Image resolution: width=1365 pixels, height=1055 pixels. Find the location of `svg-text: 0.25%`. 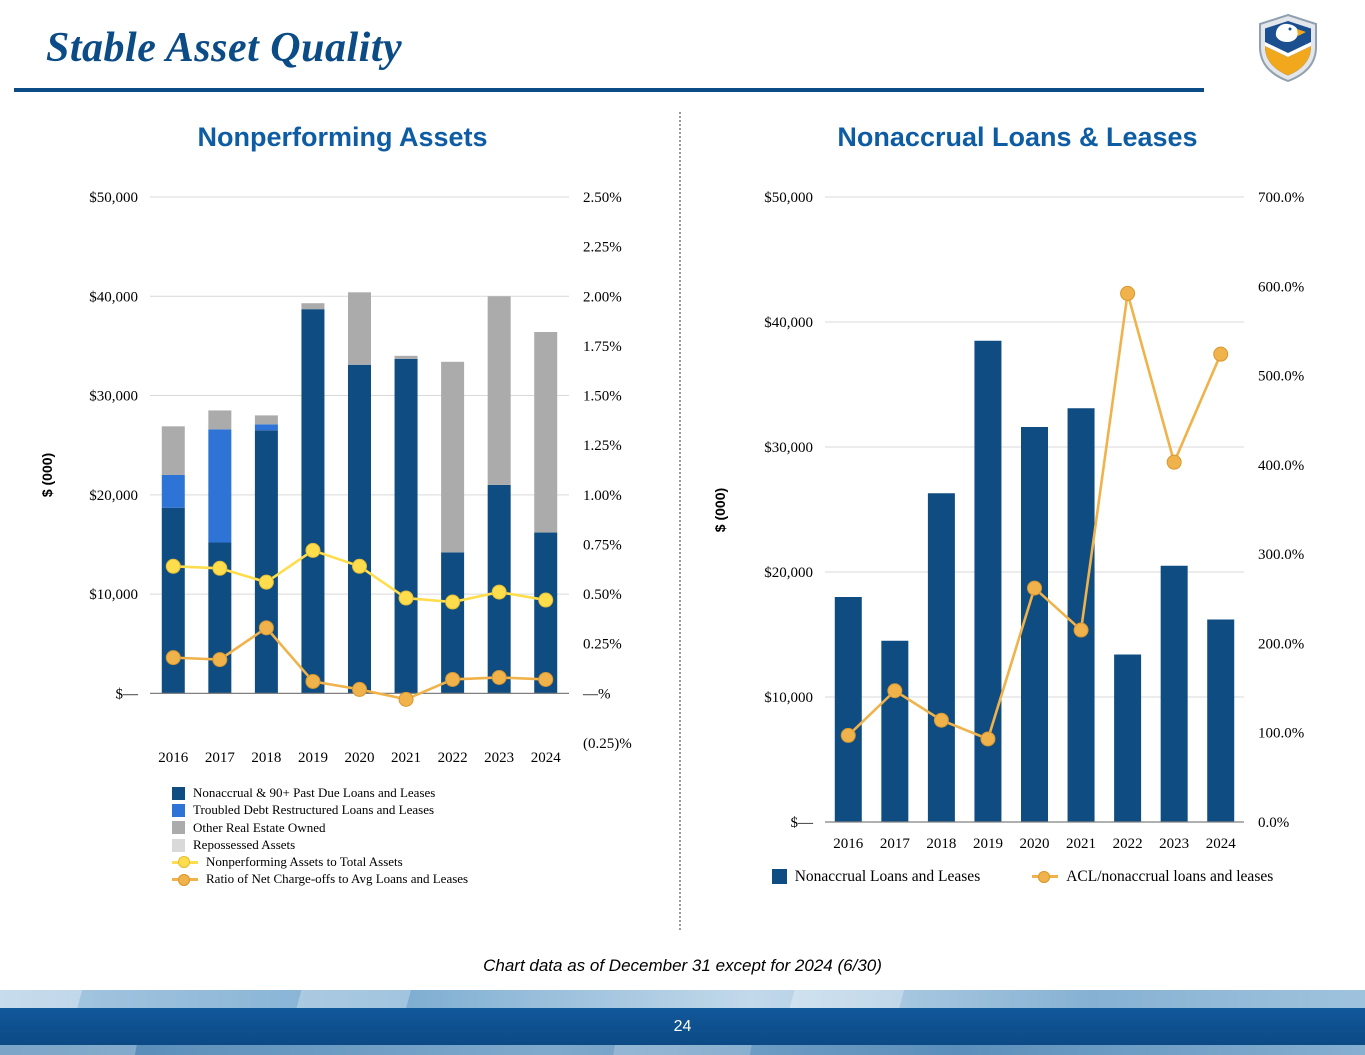

svg-text: 0.25% is located at coordinates (602, 645).